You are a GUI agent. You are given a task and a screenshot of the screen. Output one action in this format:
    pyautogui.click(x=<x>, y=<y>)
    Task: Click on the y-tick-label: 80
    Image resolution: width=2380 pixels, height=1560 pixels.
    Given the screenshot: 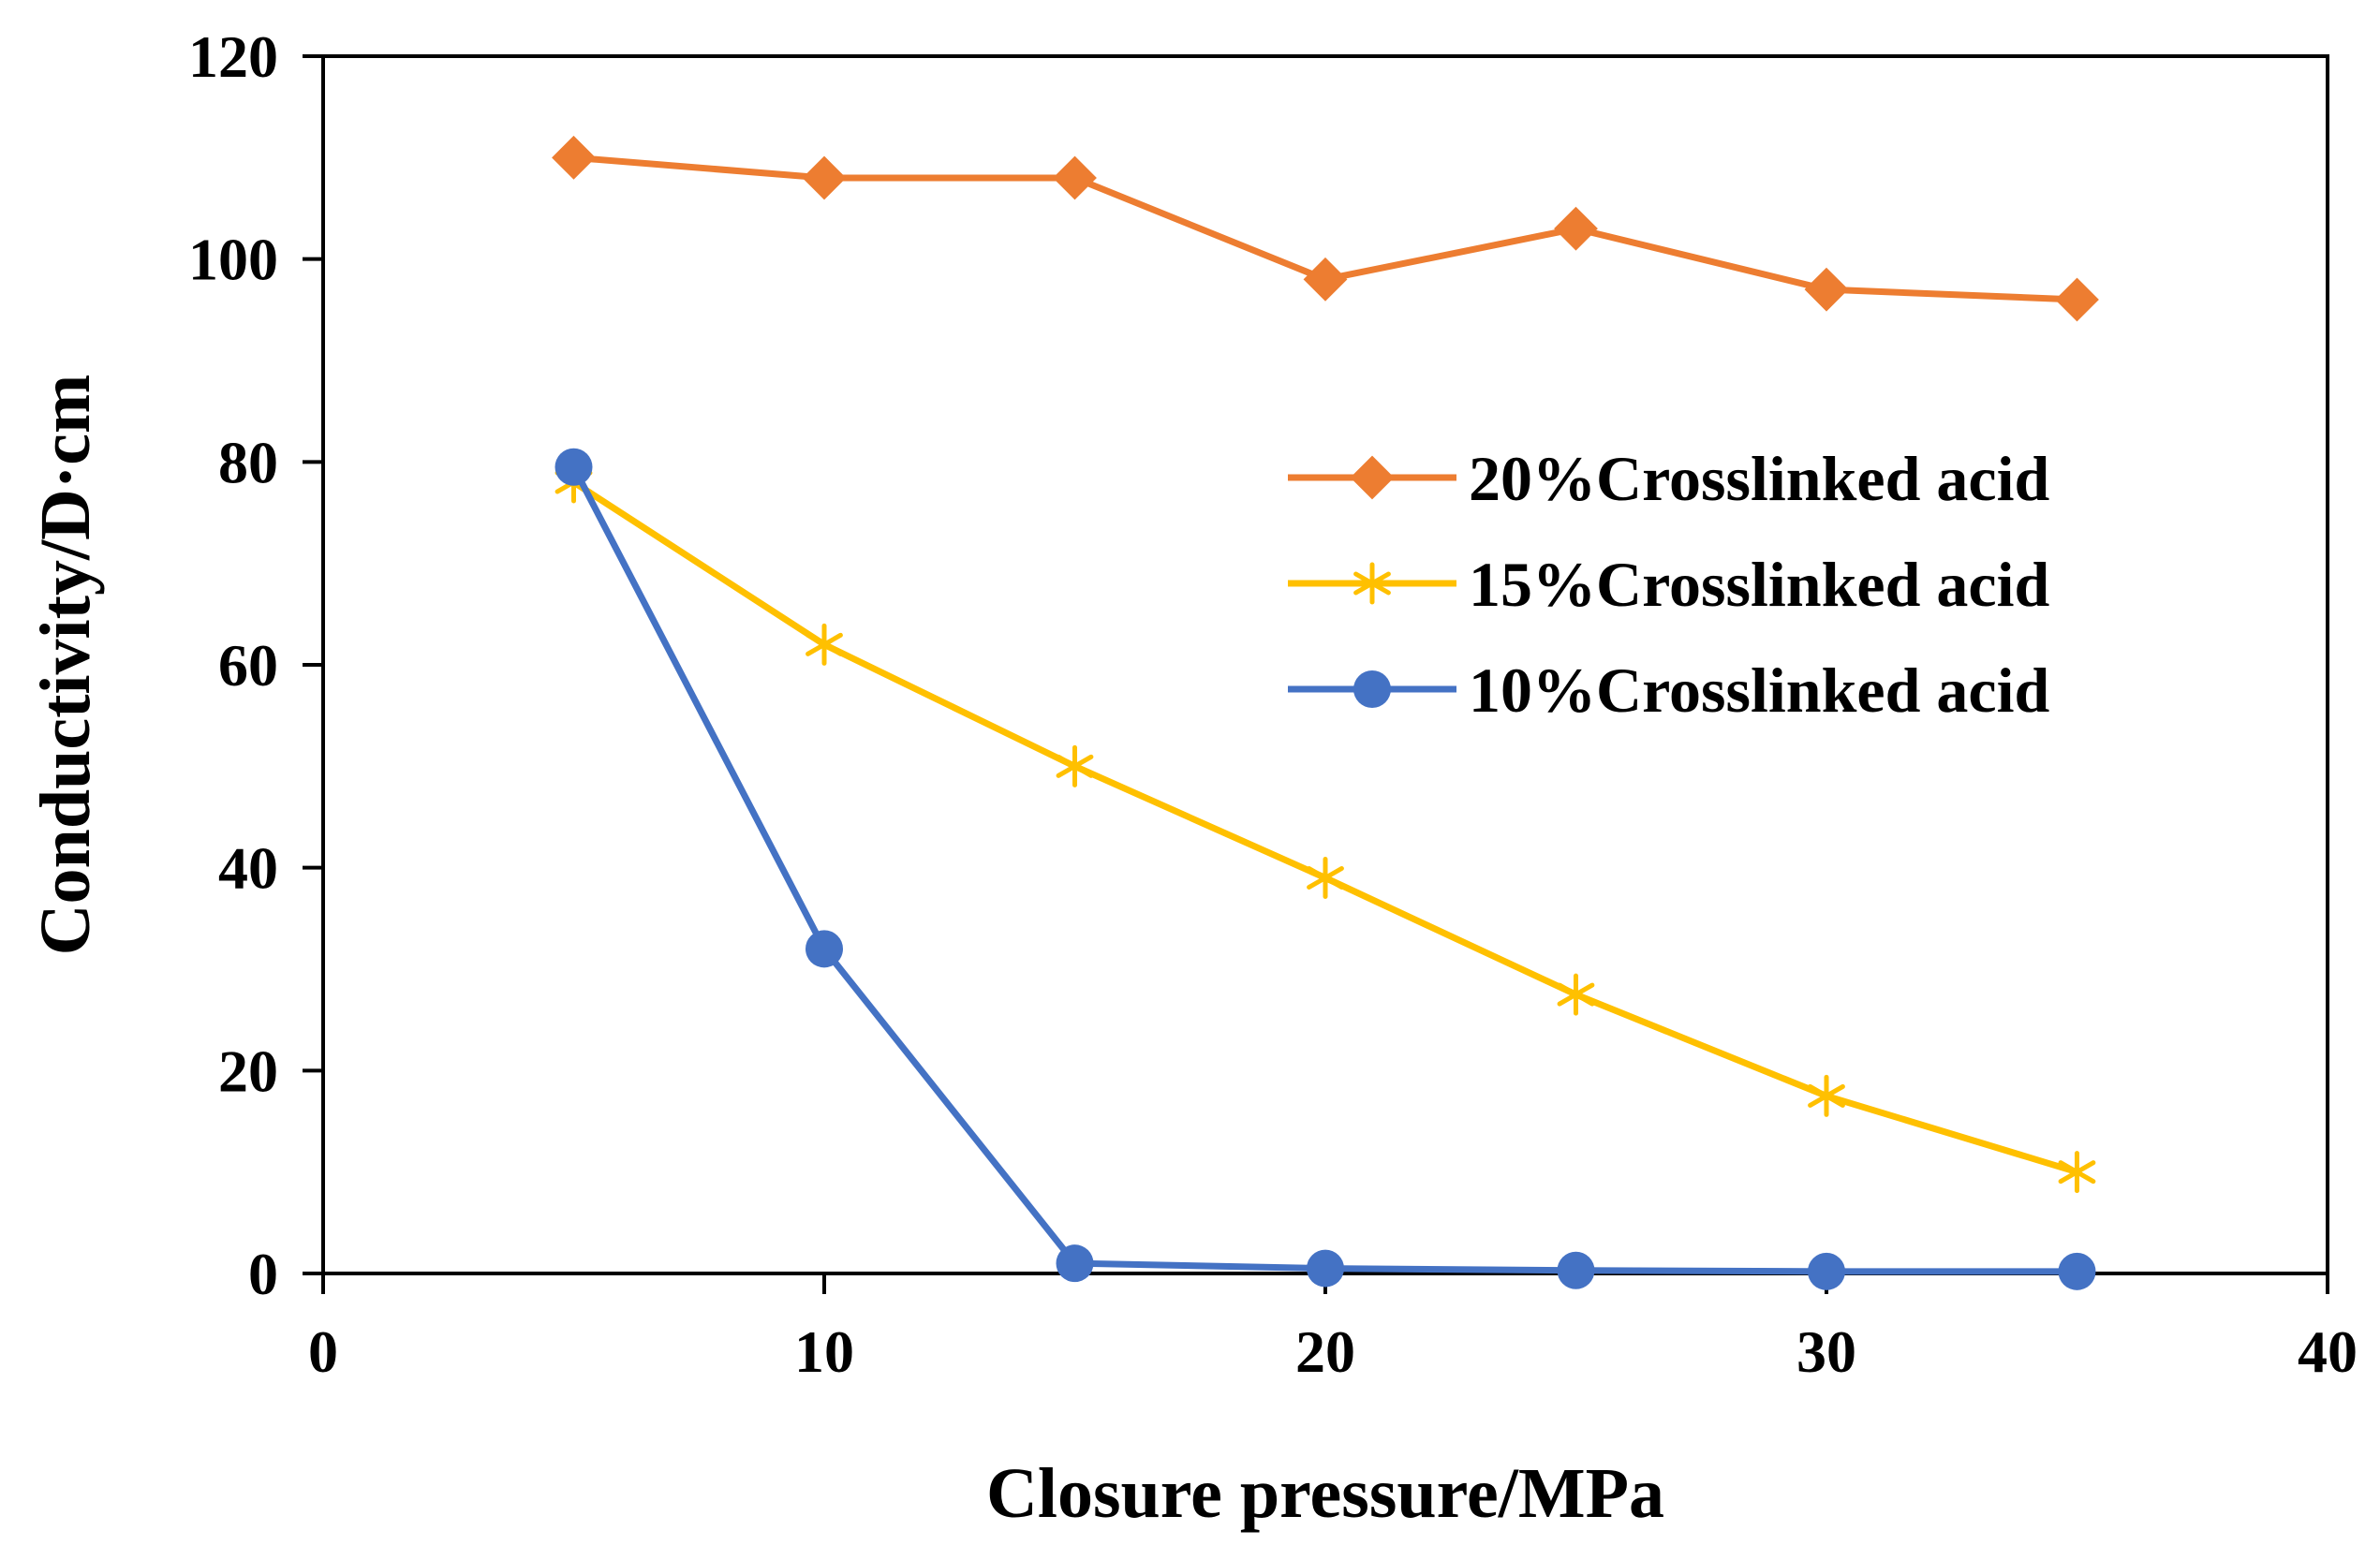 What is the action you would take?
    pyautogui.click(x=248, y=462)
    